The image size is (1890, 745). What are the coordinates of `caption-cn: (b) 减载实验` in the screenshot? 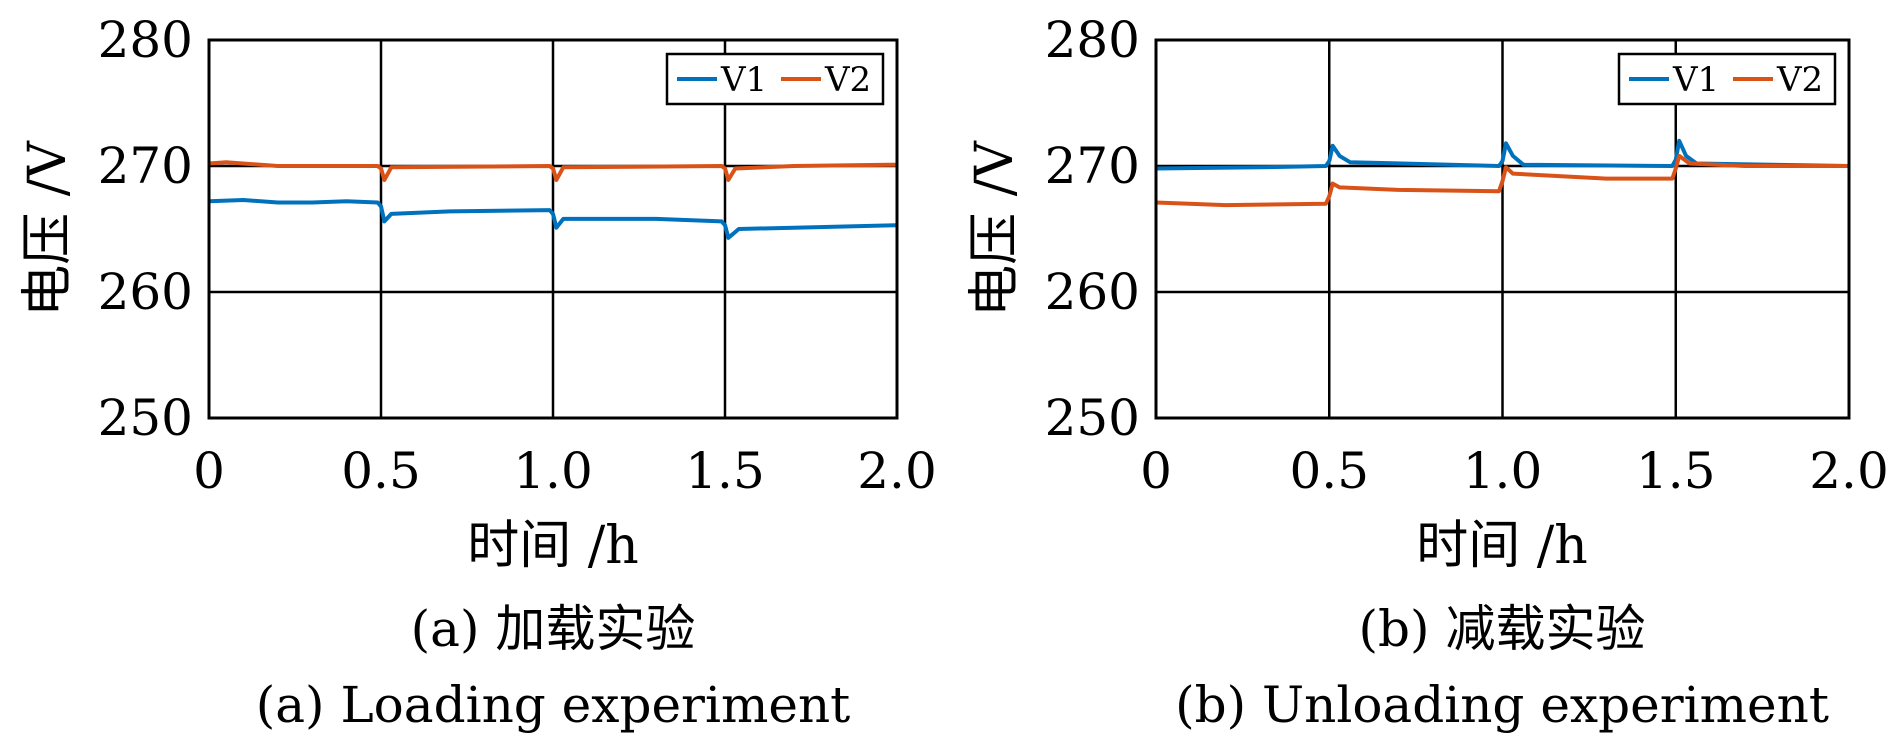 It's located at (1502, 629).